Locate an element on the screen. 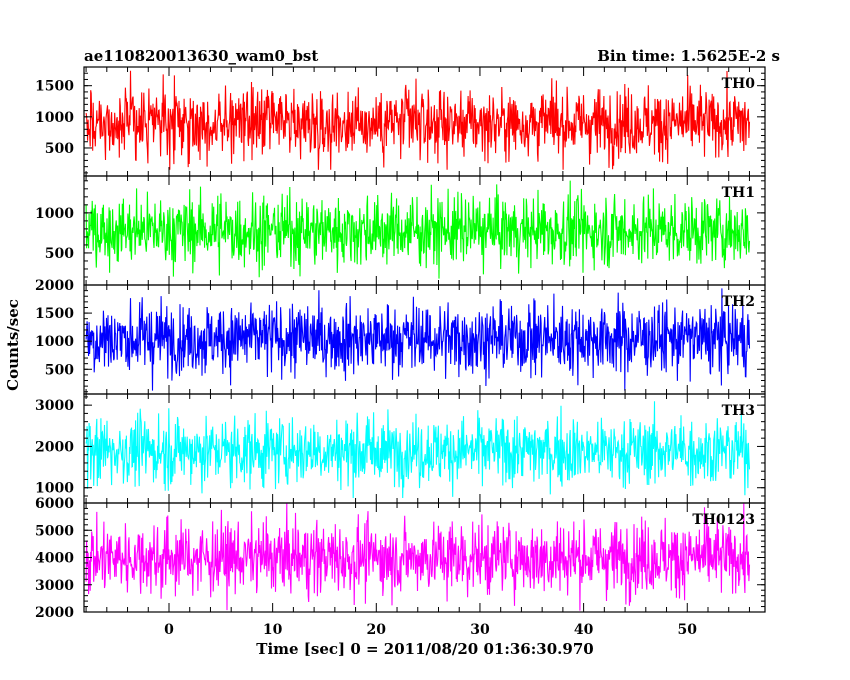  x-tick-label: 50 is located at coordinates (688, 630).